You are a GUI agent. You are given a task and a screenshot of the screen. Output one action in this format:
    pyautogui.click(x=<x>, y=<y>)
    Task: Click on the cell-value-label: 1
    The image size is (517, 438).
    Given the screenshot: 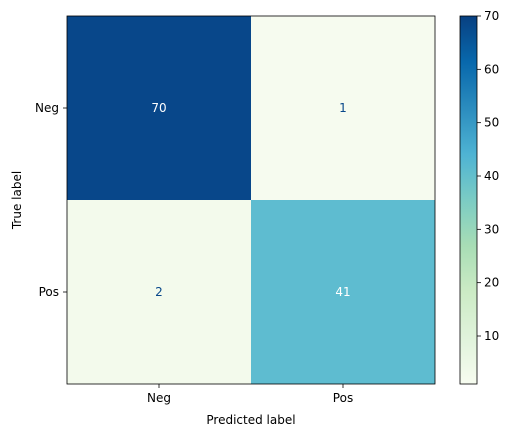 What is the action you would take?
    pyautogui.click(x=343, y=108)
    